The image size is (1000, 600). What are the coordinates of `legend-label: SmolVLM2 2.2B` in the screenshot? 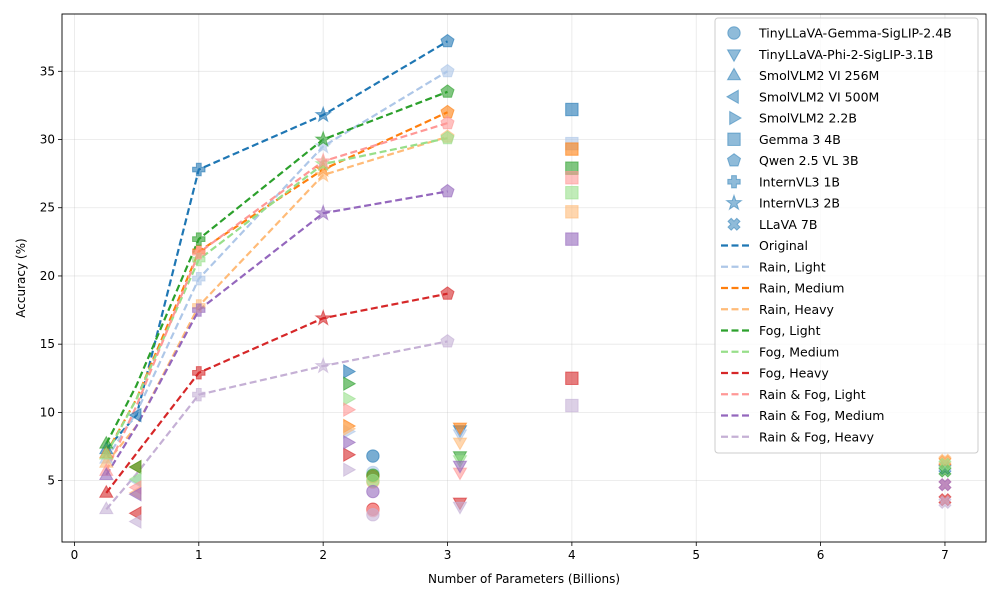 It's located at (808, 118).